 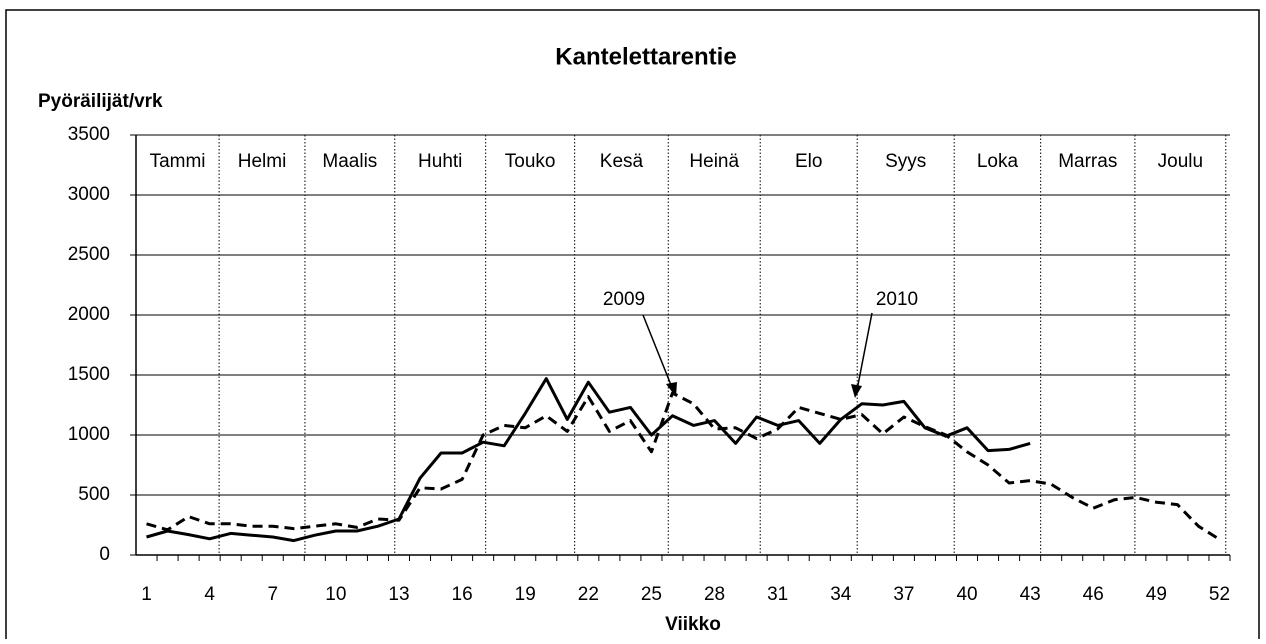 I want to click on arrow-head, so click(x=856, y=391).